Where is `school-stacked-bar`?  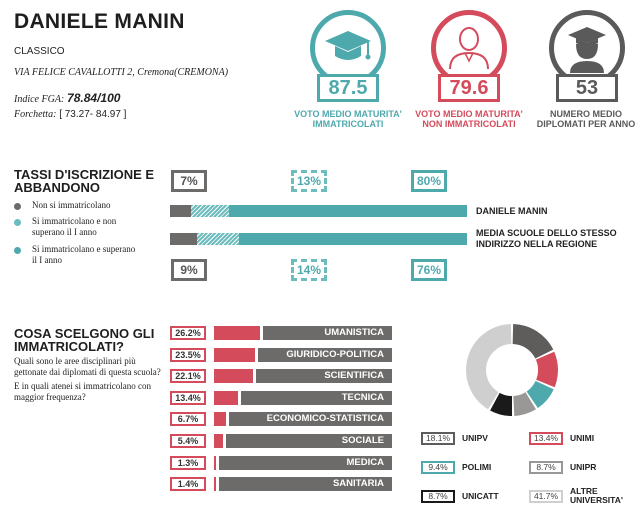
school-stacked-bar is located at coordinates (318, 211).